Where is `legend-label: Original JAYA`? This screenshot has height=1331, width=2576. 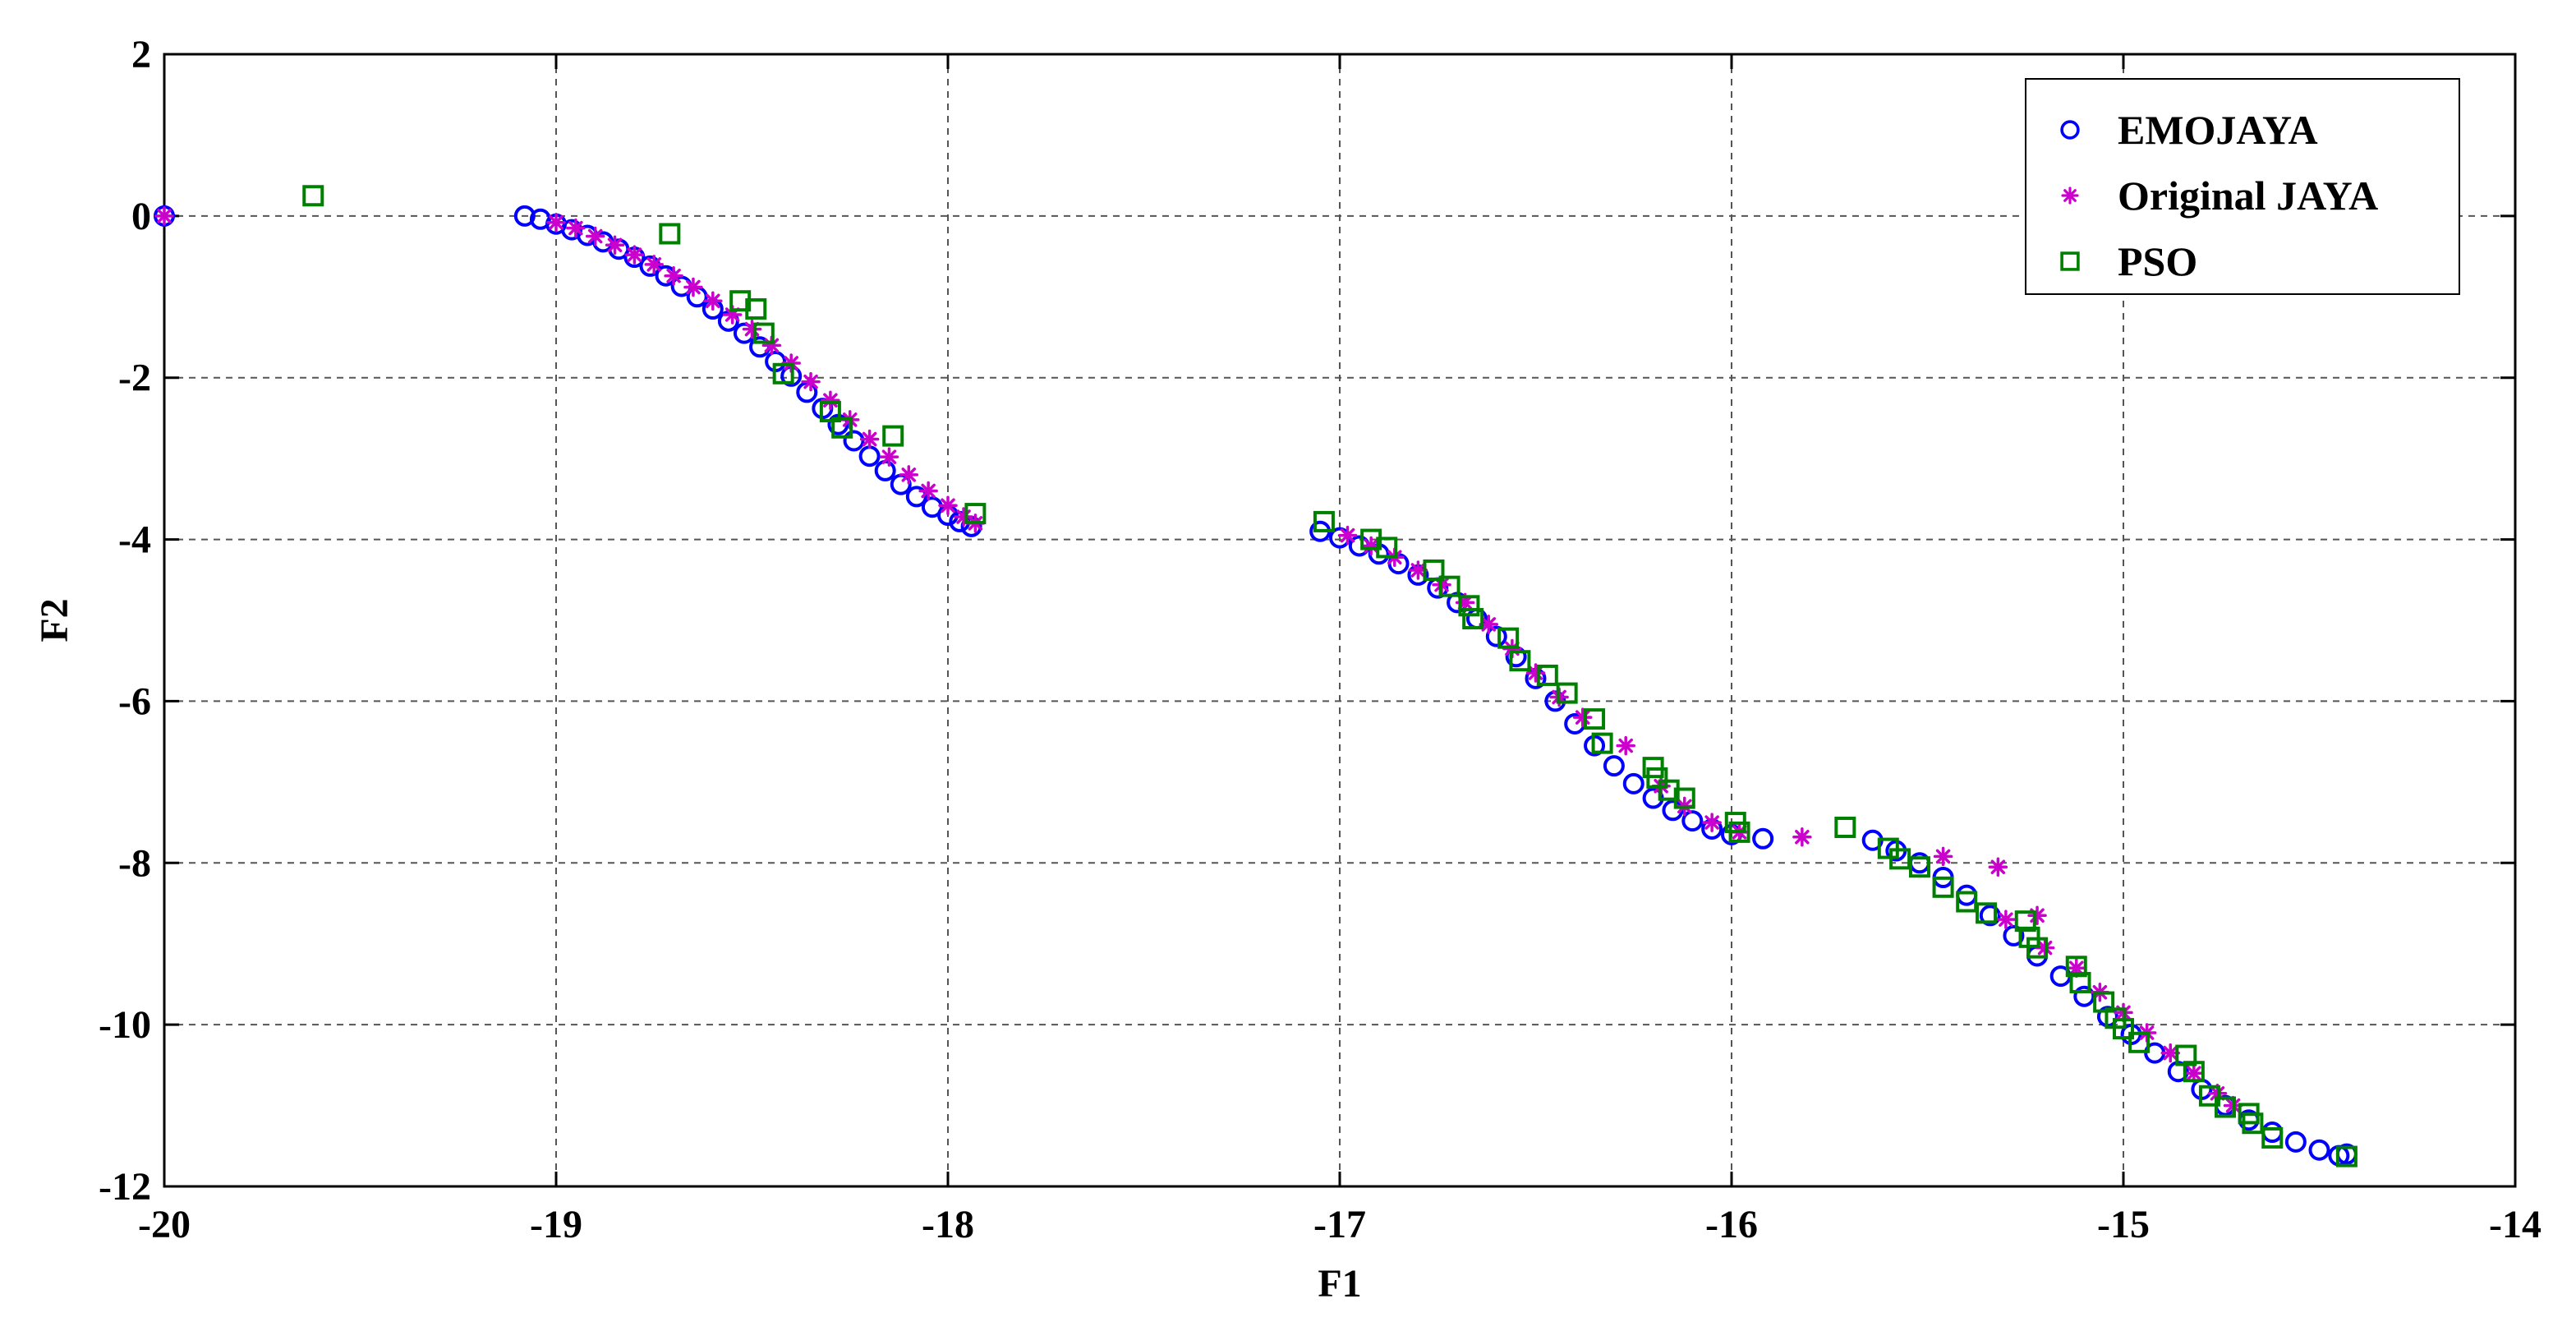 legend-label: Original JAYA is located at coordinates (2248, 196).